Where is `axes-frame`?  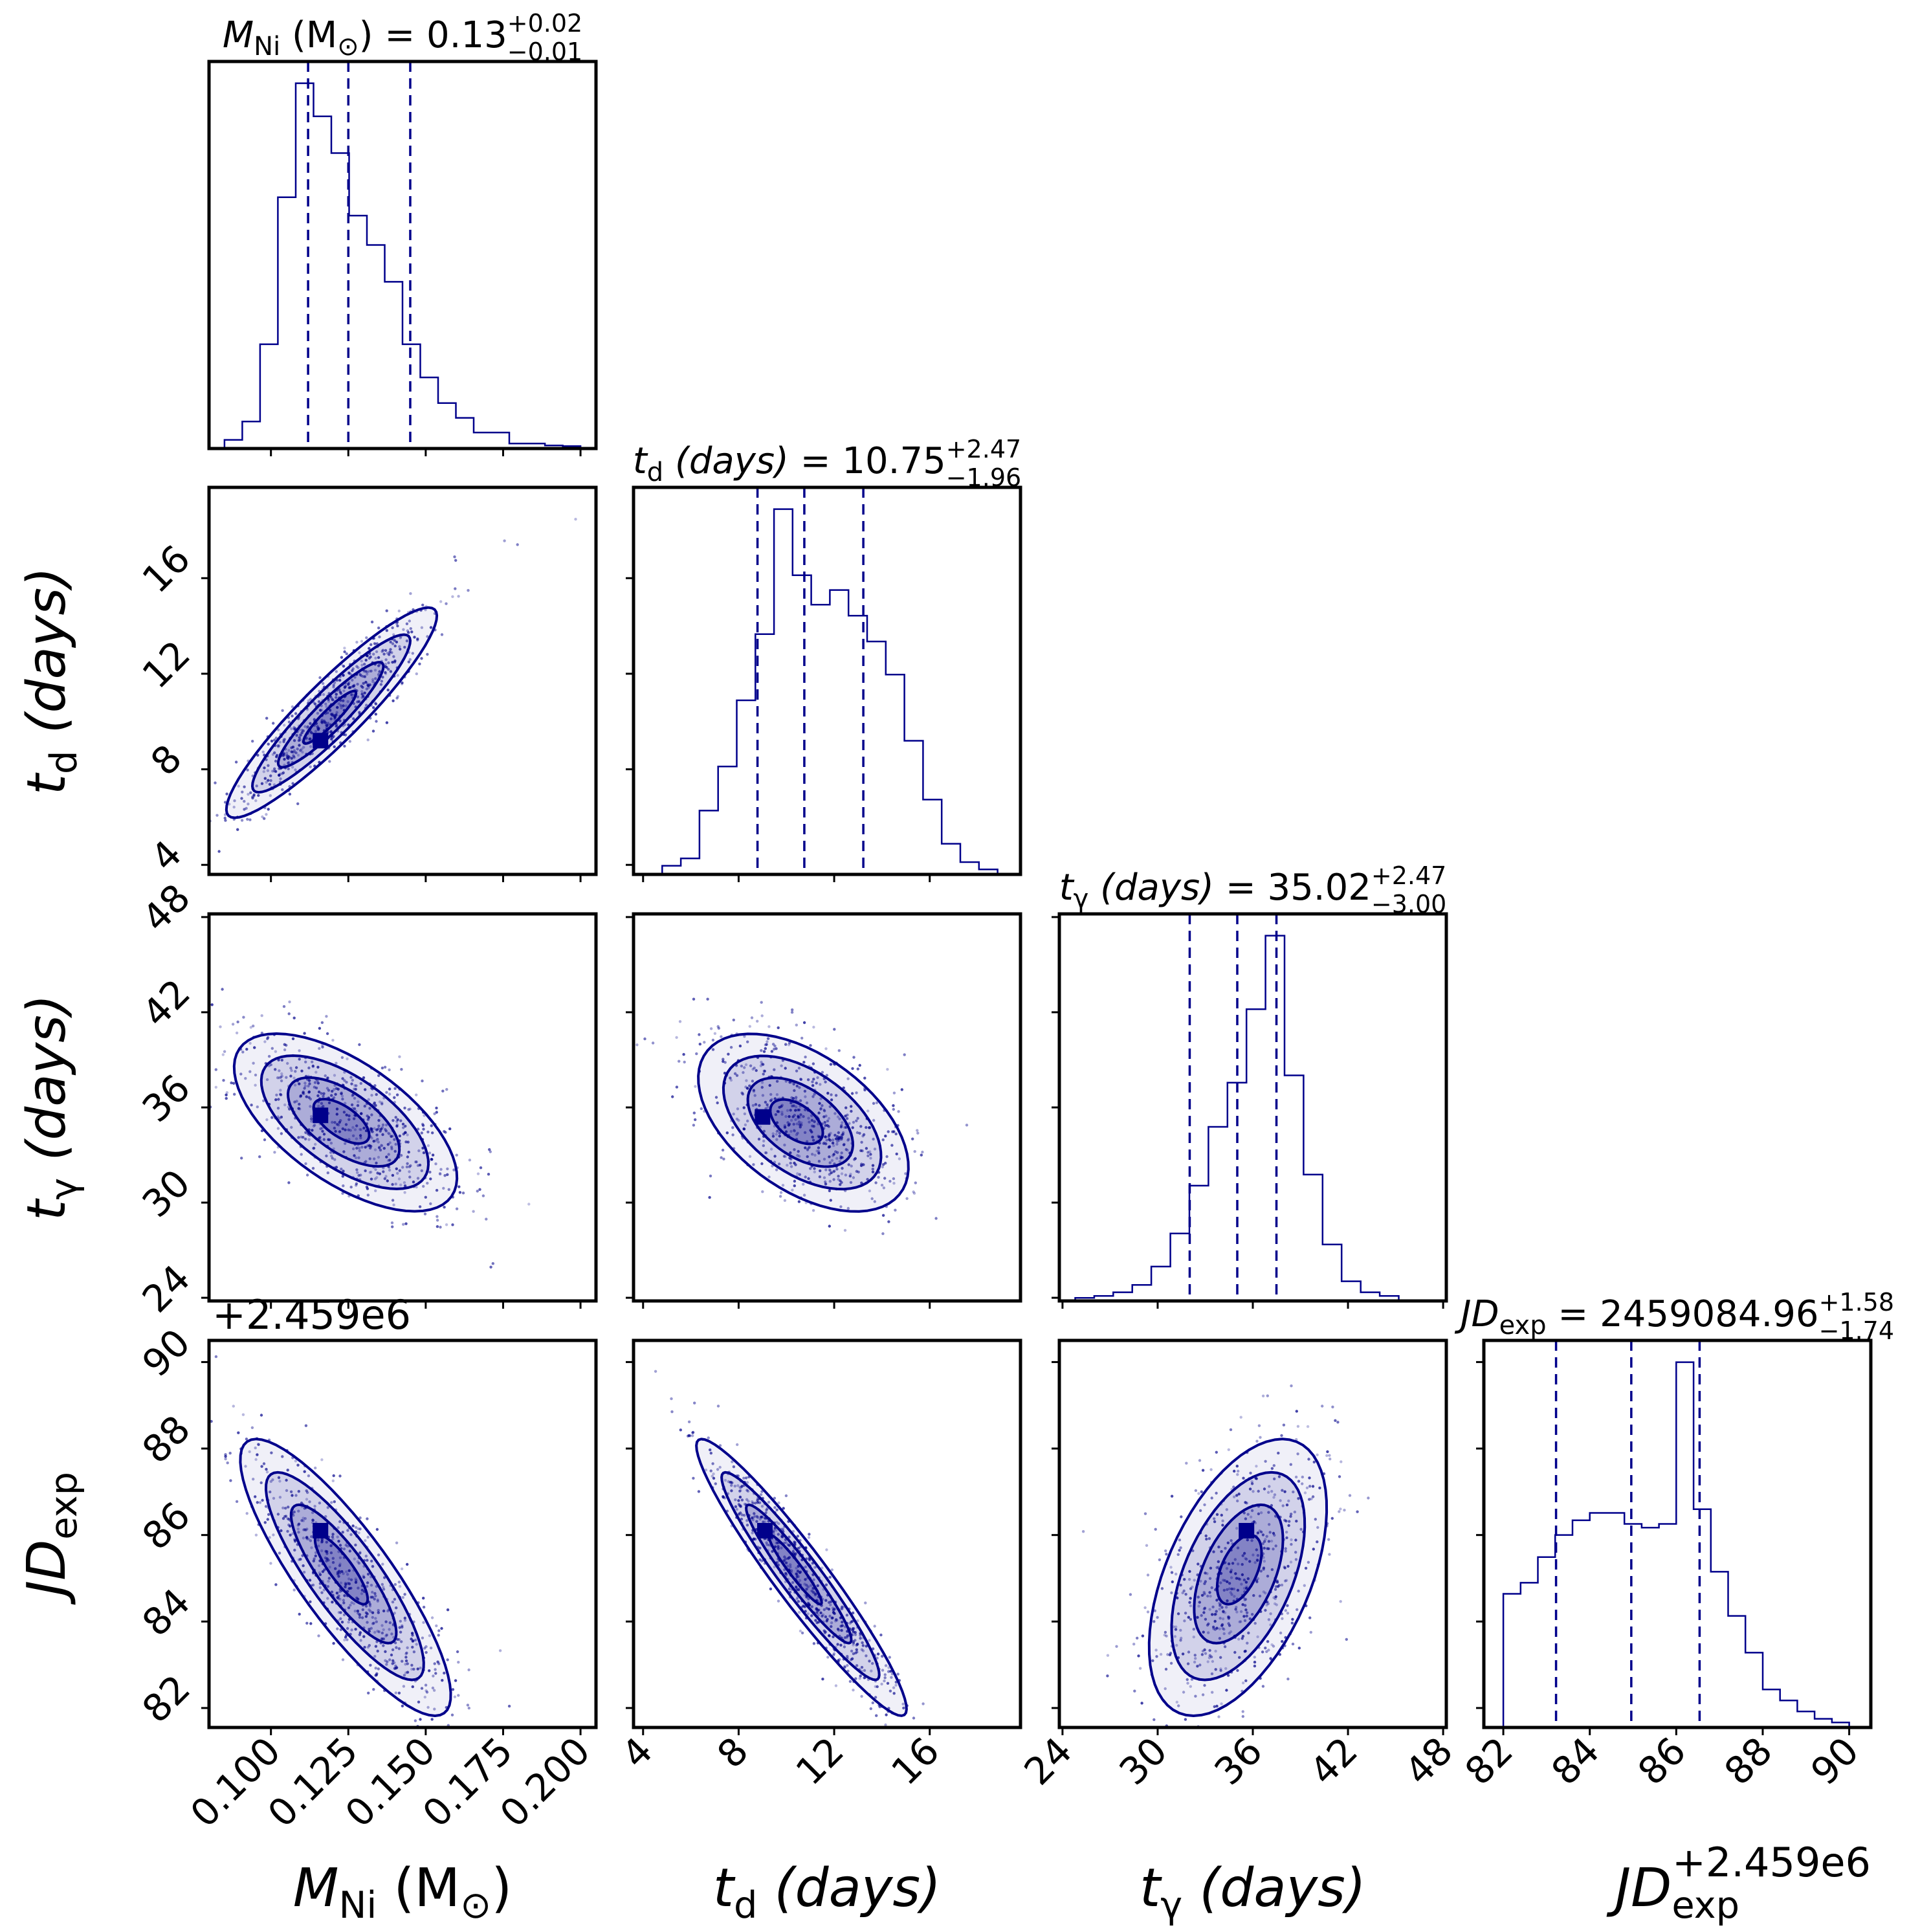
axes-frame is located at coordinates (402, 680).